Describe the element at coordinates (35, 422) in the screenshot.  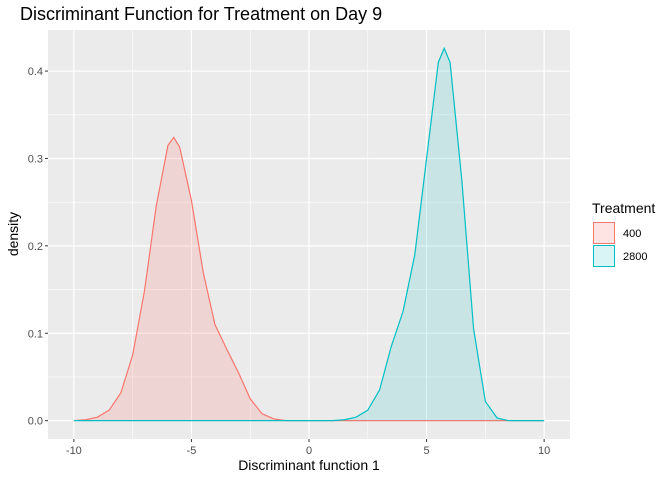
I see `y-tick-label: 0.0` at that location.